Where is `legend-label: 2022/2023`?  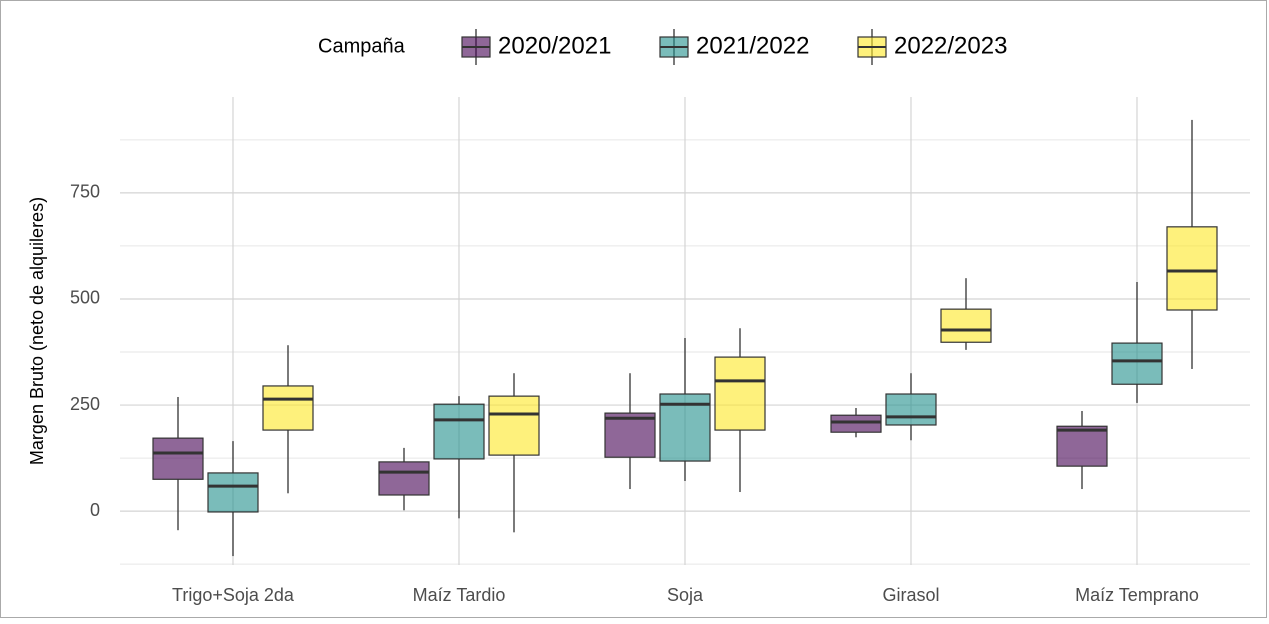
legend-label: 2022/2023 is located at coordinates (950, 45).